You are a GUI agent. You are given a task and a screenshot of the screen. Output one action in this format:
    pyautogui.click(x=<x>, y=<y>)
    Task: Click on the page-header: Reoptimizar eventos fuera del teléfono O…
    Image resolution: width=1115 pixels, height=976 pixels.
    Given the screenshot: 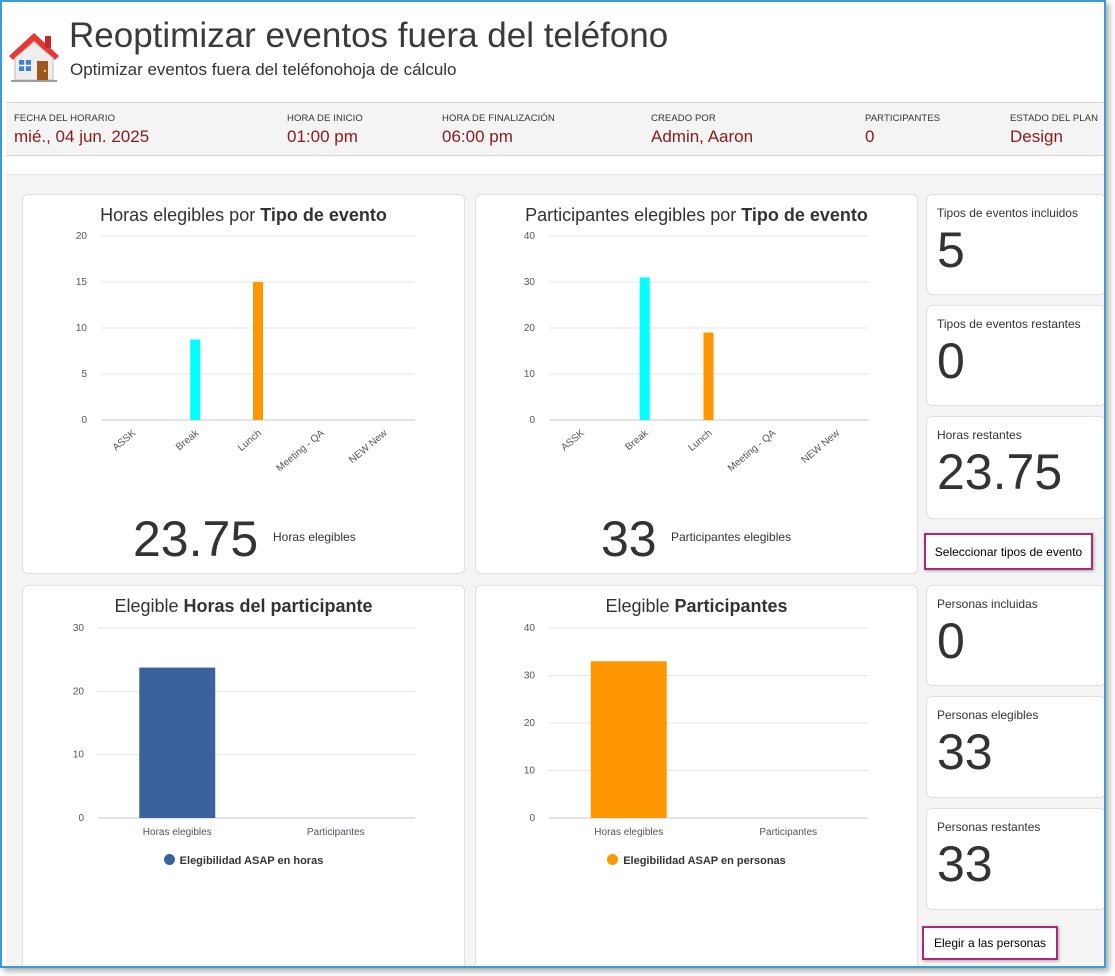 What is the action you would take?
    pyautogui.click(x=553, y=52)
    